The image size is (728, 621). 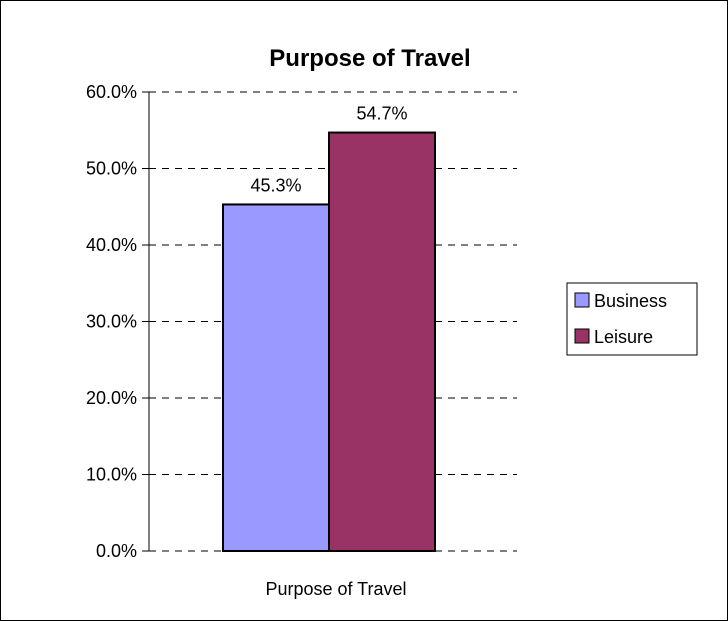 What do you see at coordinates (275, 185) in the screenshot?
I see `data-label-business: 45.3%` at bounding box center [275, 185].